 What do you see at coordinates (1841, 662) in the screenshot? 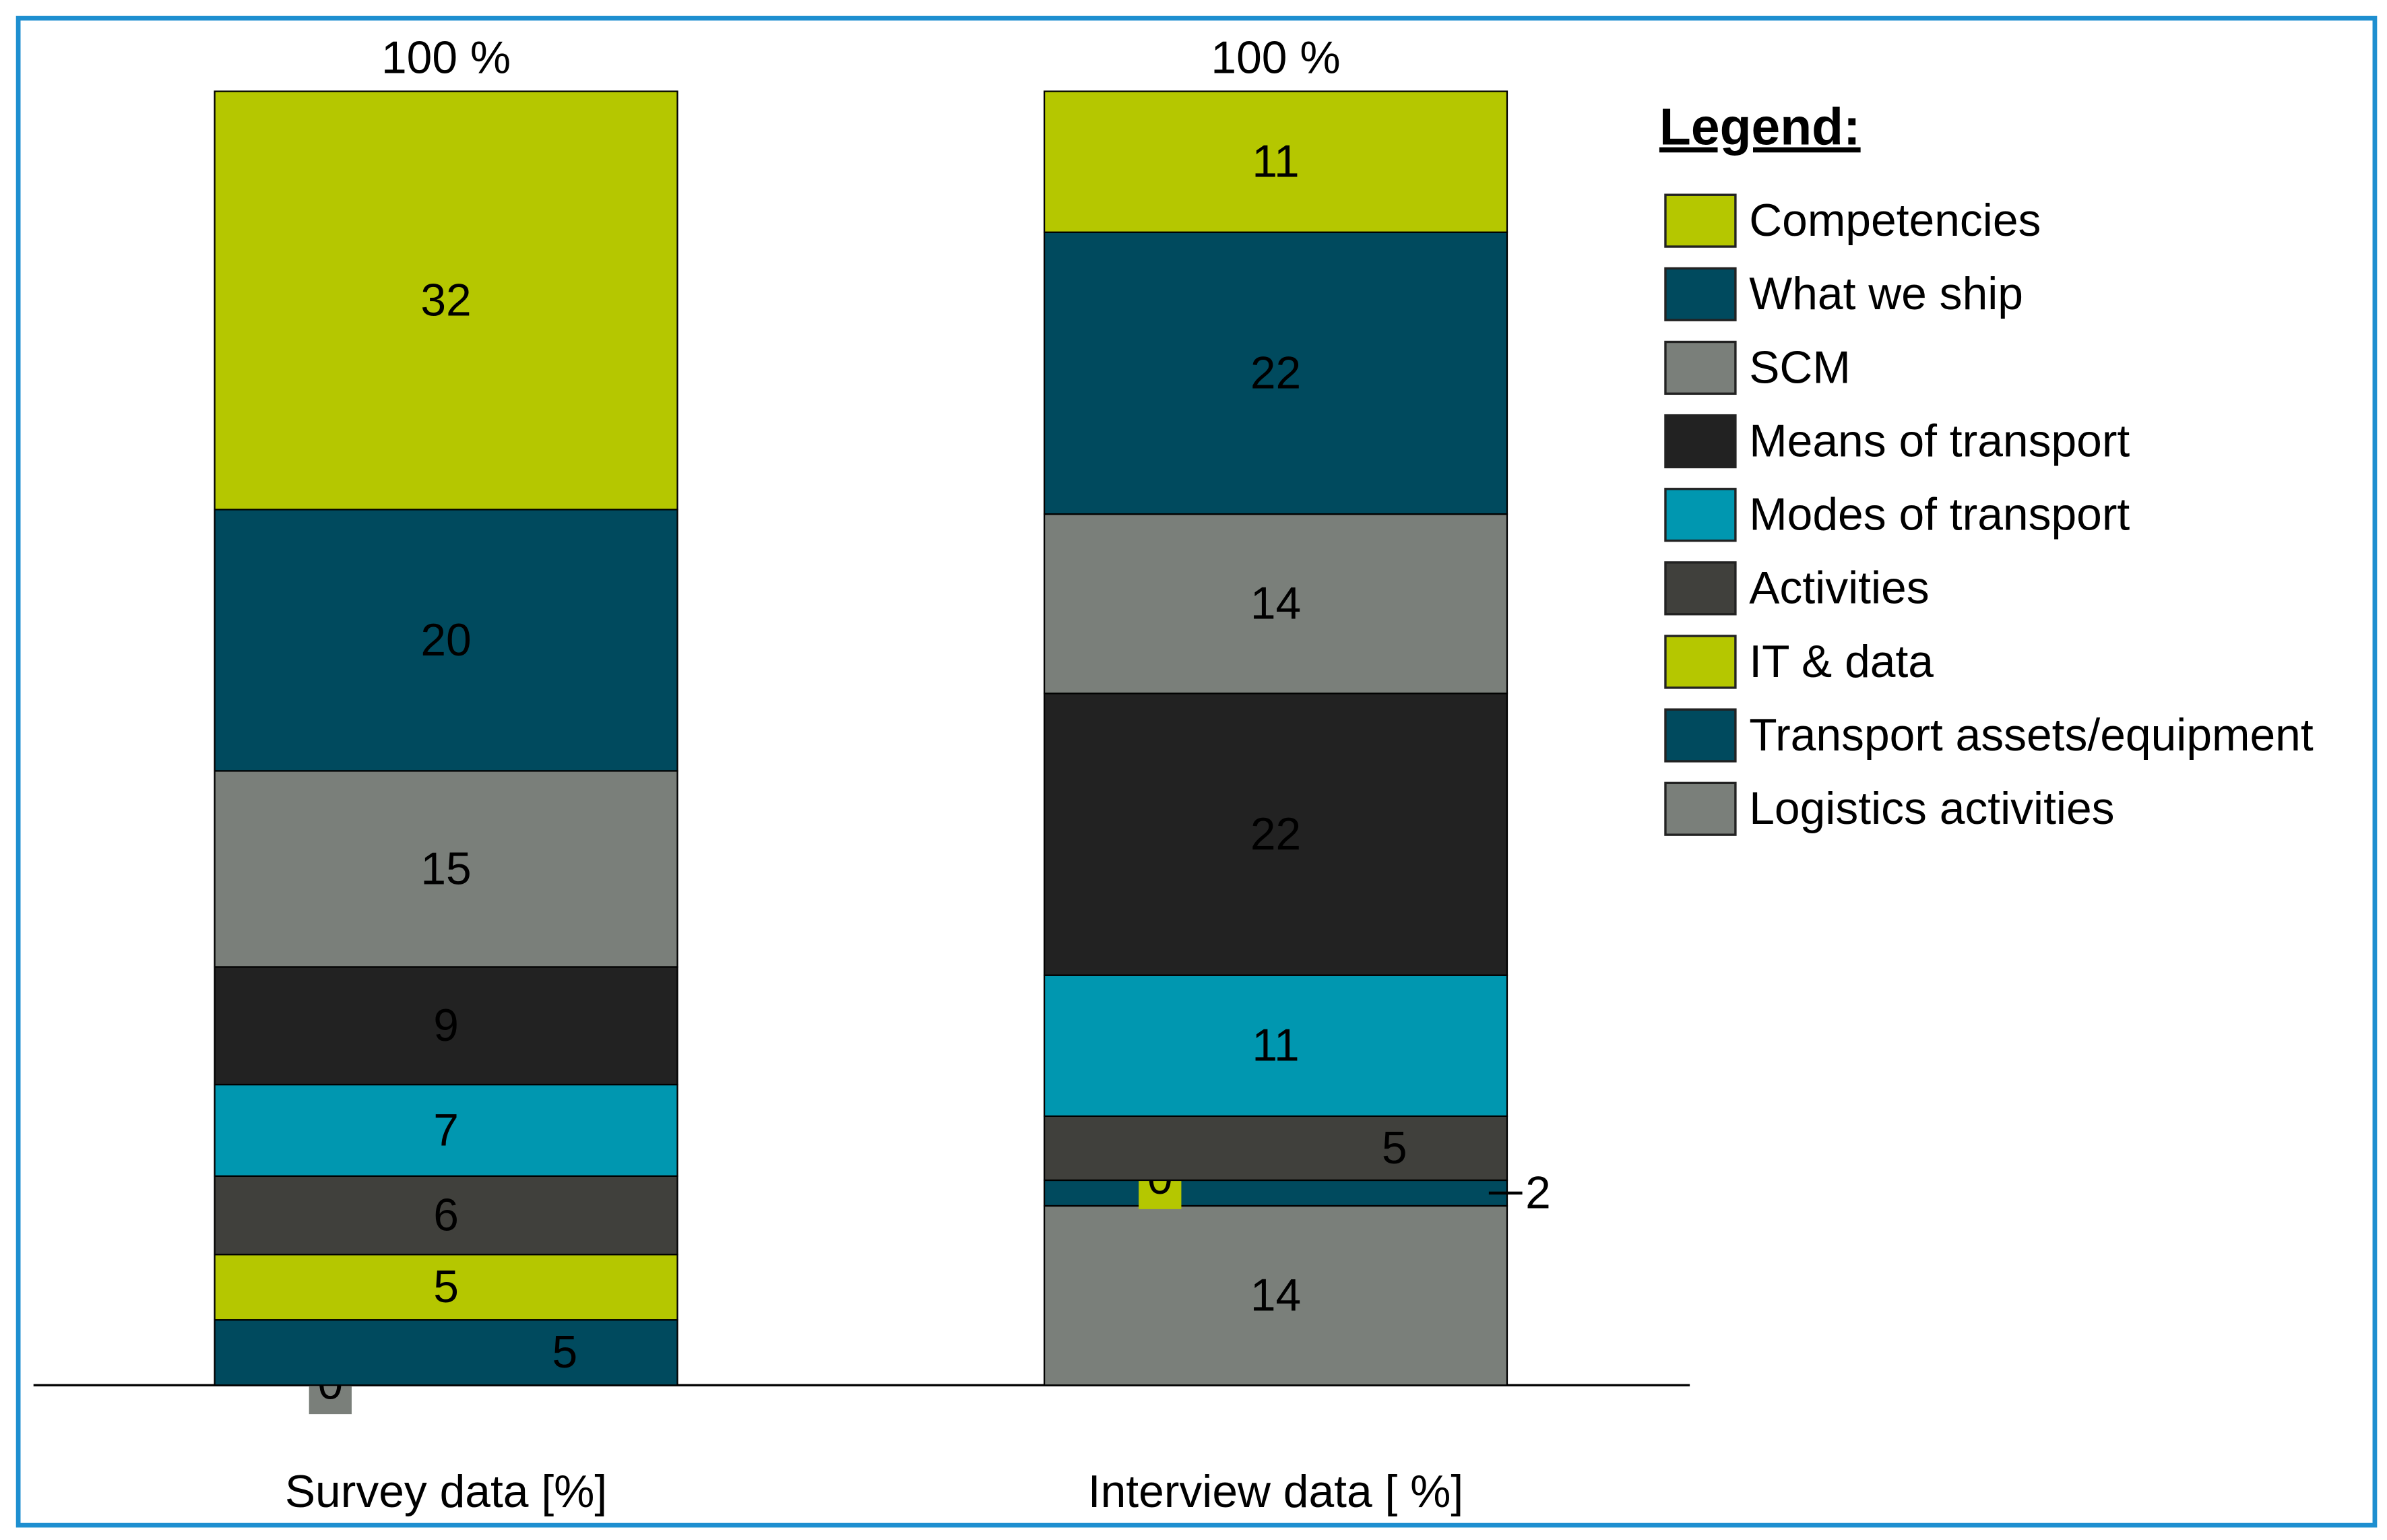
I see `legend-label: IT & data` at bounding box center [1841, 662].